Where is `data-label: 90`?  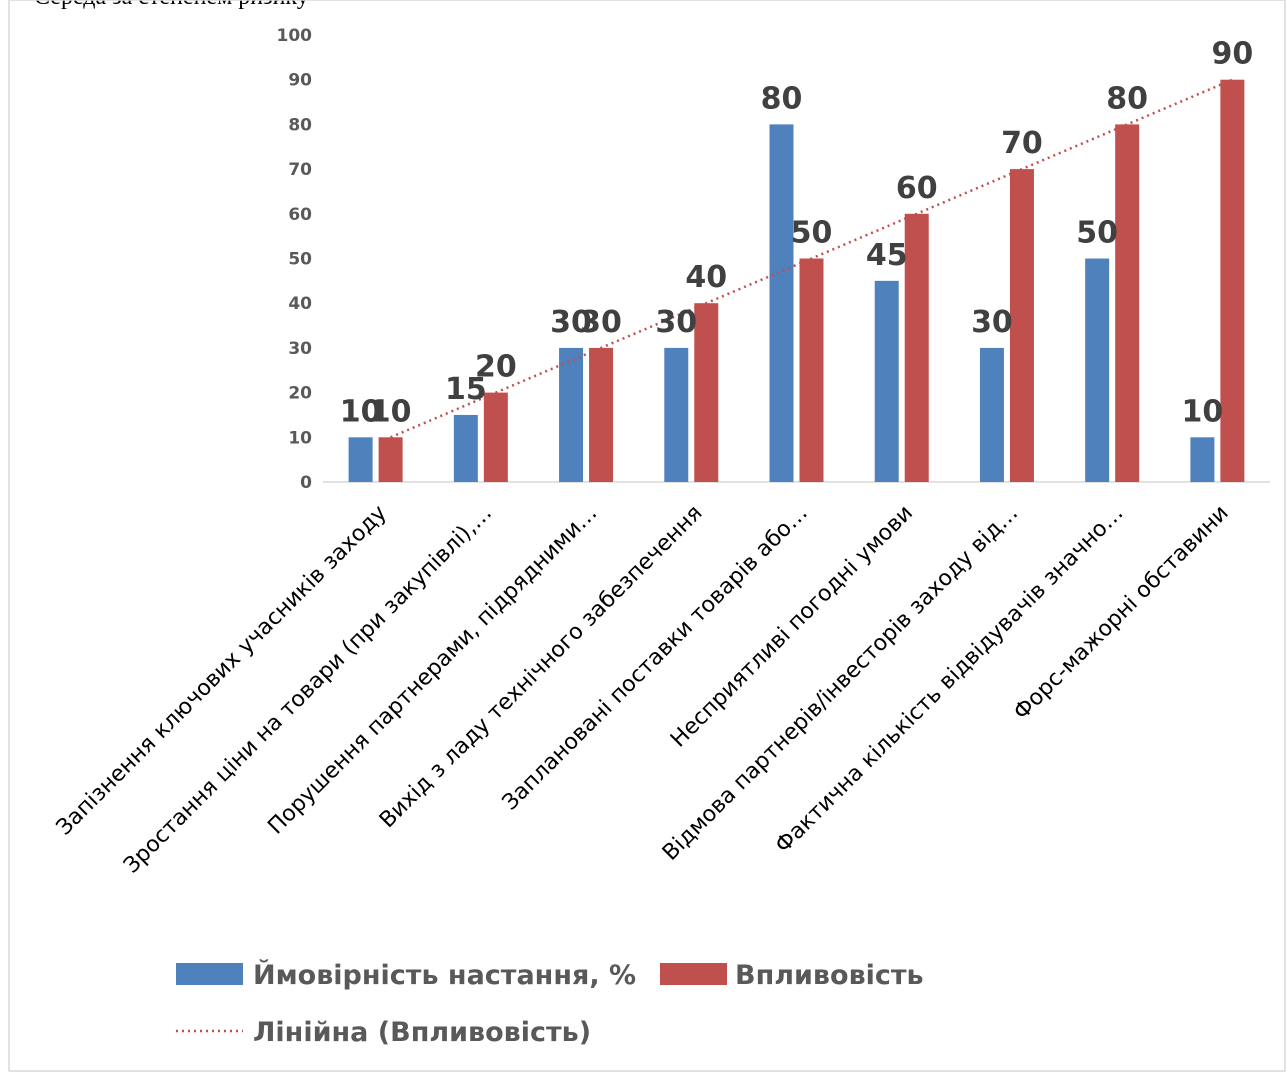 data-label: 90 is located at coordinates (1233, 54).